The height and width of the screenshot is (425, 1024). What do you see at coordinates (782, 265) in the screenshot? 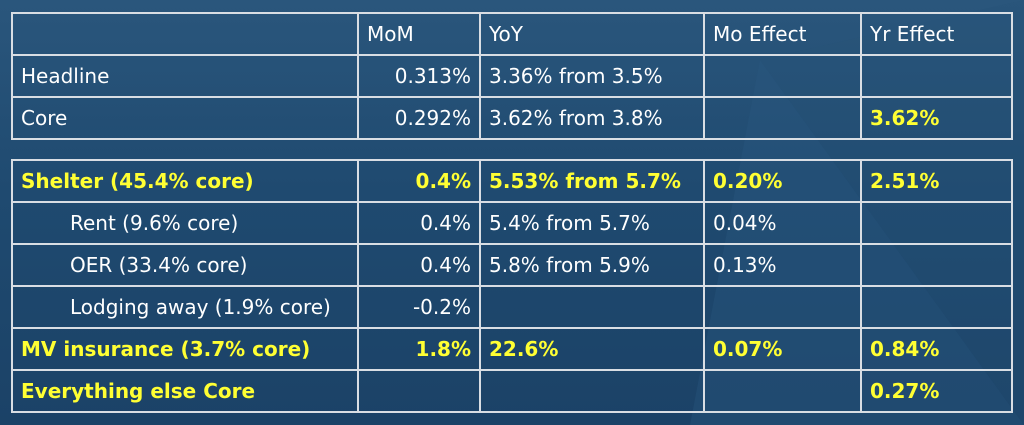
I see `mo-effect-value: 0.13%` at bounding box center [782, 265].